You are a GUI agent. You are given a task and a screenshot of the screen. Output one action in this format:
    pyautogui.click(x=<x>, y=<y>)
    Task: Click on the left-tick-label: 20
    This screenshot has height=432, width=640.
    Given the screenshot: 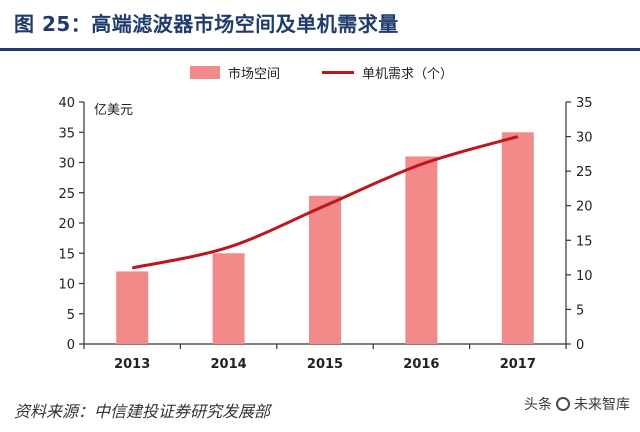 What is the action you would take?
    pyautogui.click(x=66, y=224)
    